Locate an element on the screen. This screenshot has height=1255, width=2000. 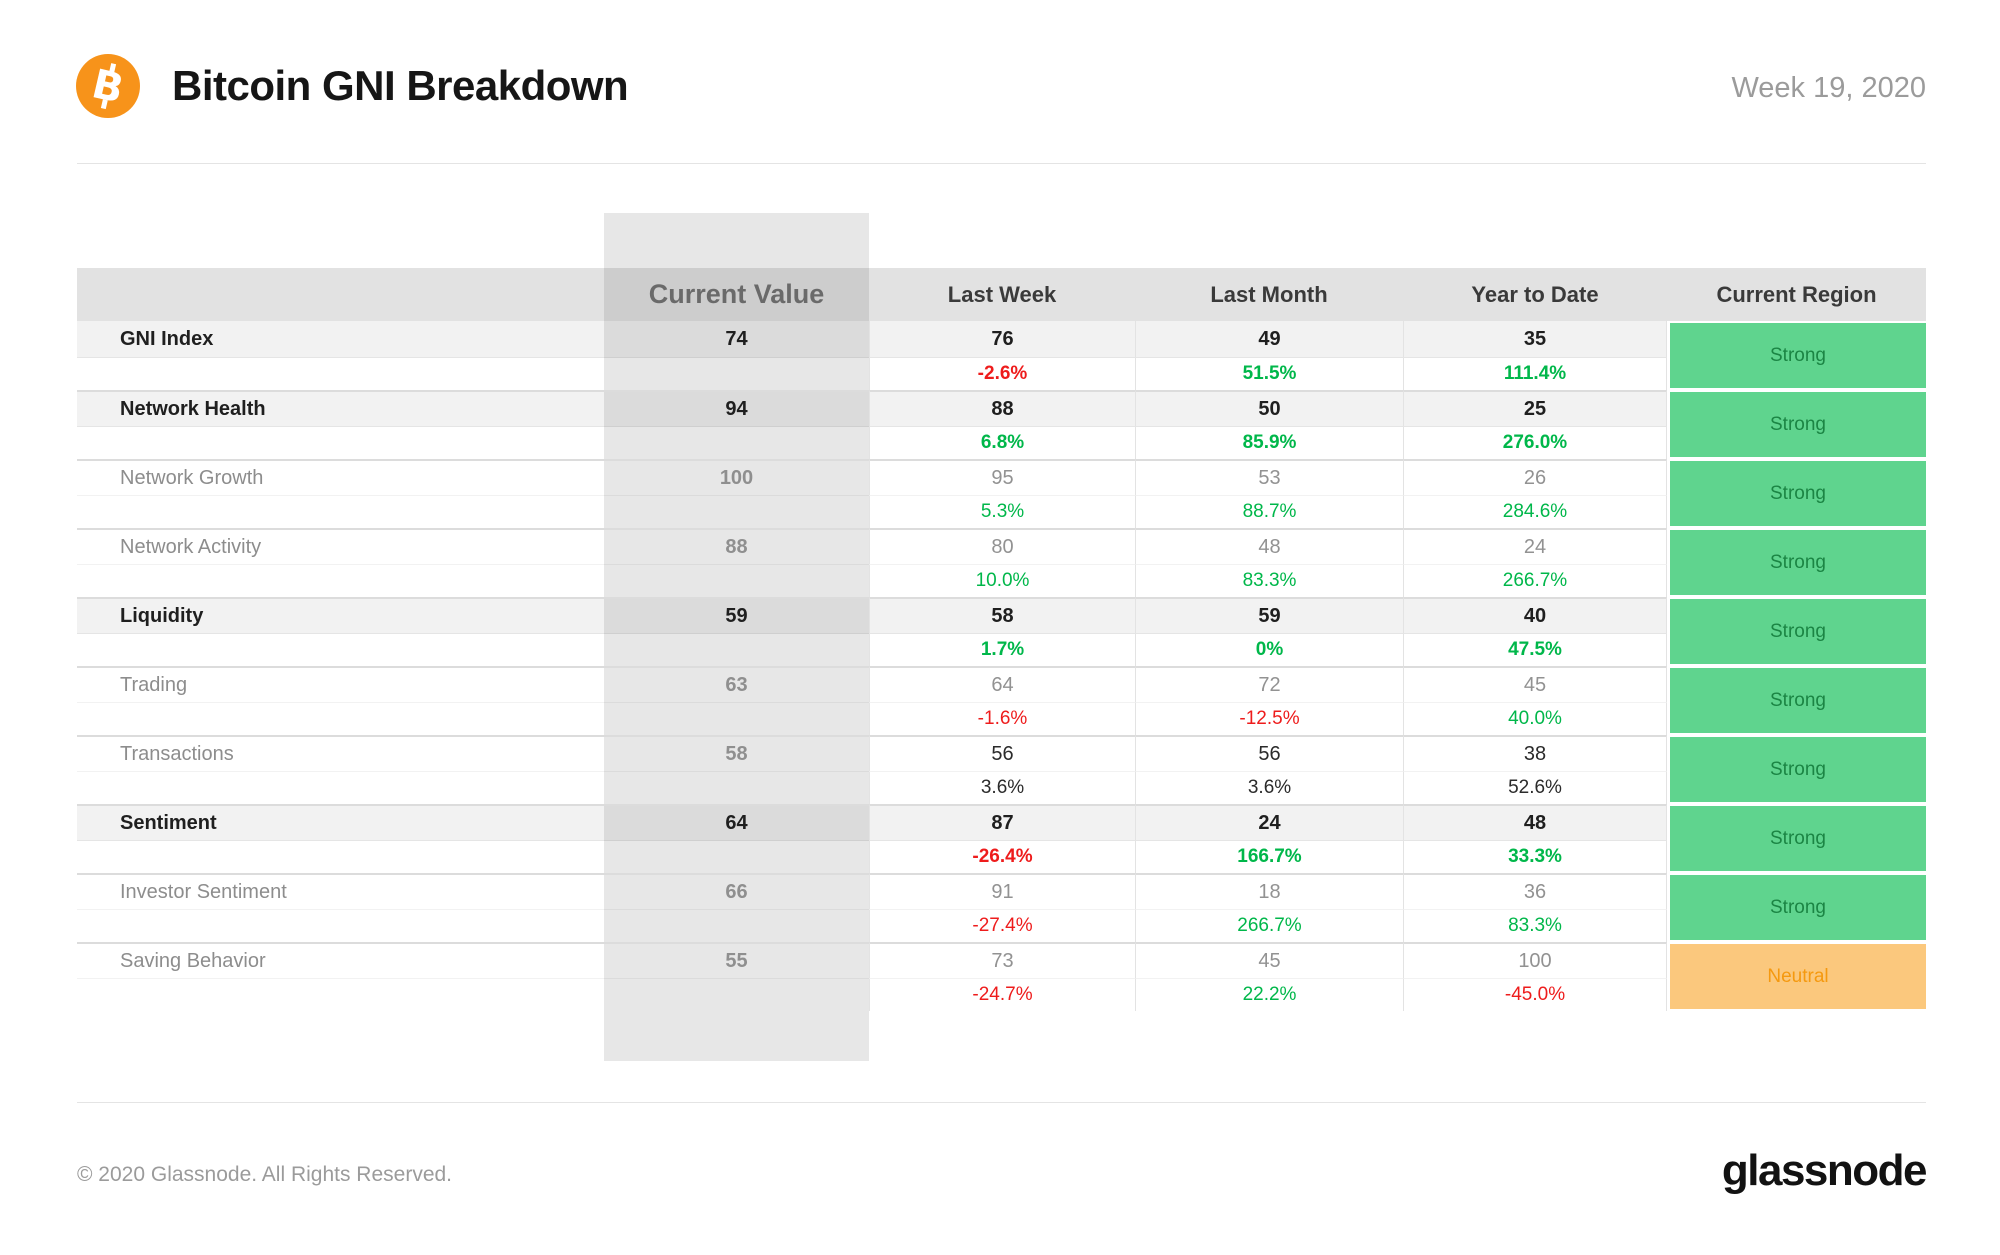
column-header-year-to-date: Year to Date is located at coordinates (1535, 294).